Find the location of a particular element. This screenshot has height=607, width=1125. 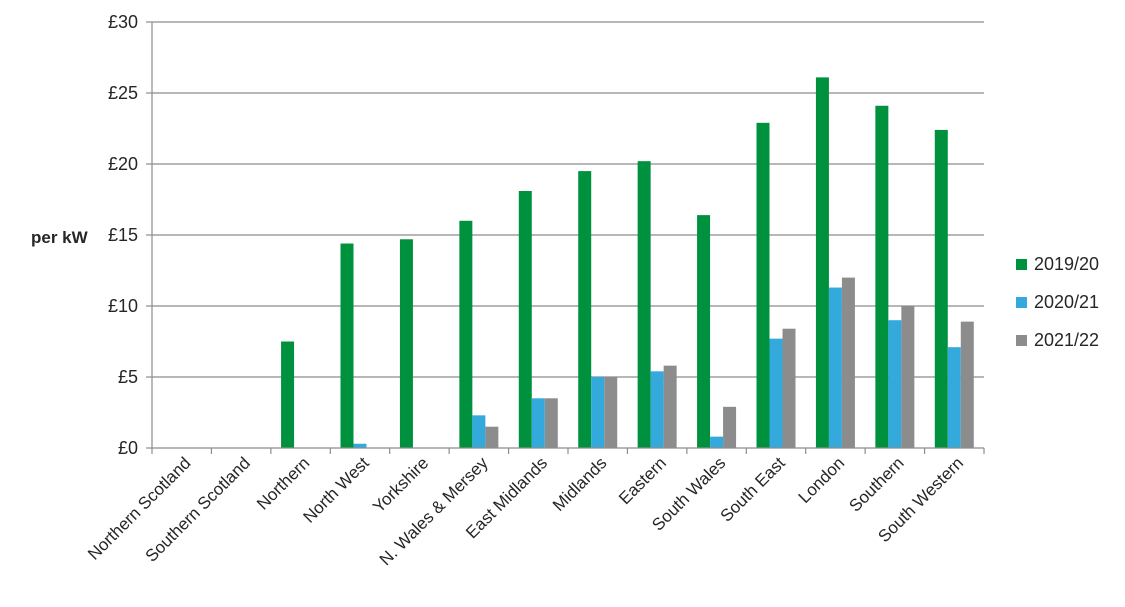

x-category-label: Southern is located at coordinates (876, 484).